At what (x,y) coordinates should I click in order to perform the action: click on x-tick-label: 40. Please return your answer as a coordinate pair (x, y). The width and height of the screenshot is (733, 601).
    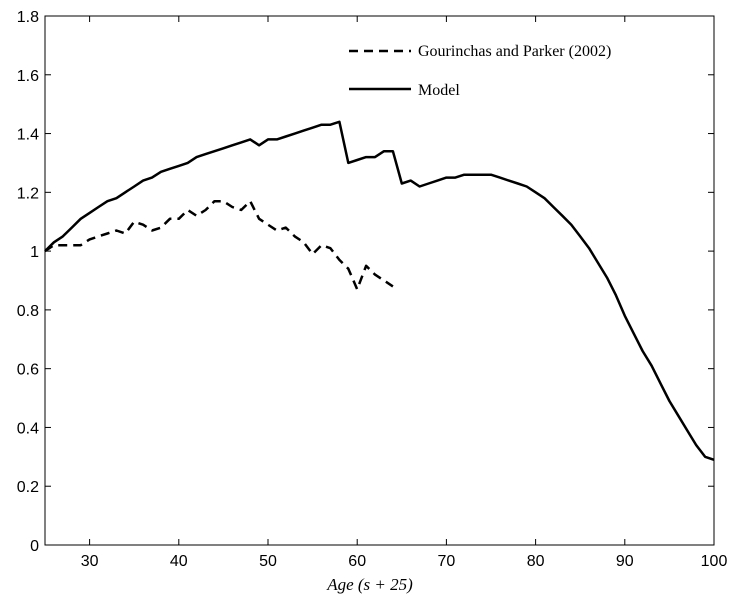
    Looking at the image, I should click on (179, 561).